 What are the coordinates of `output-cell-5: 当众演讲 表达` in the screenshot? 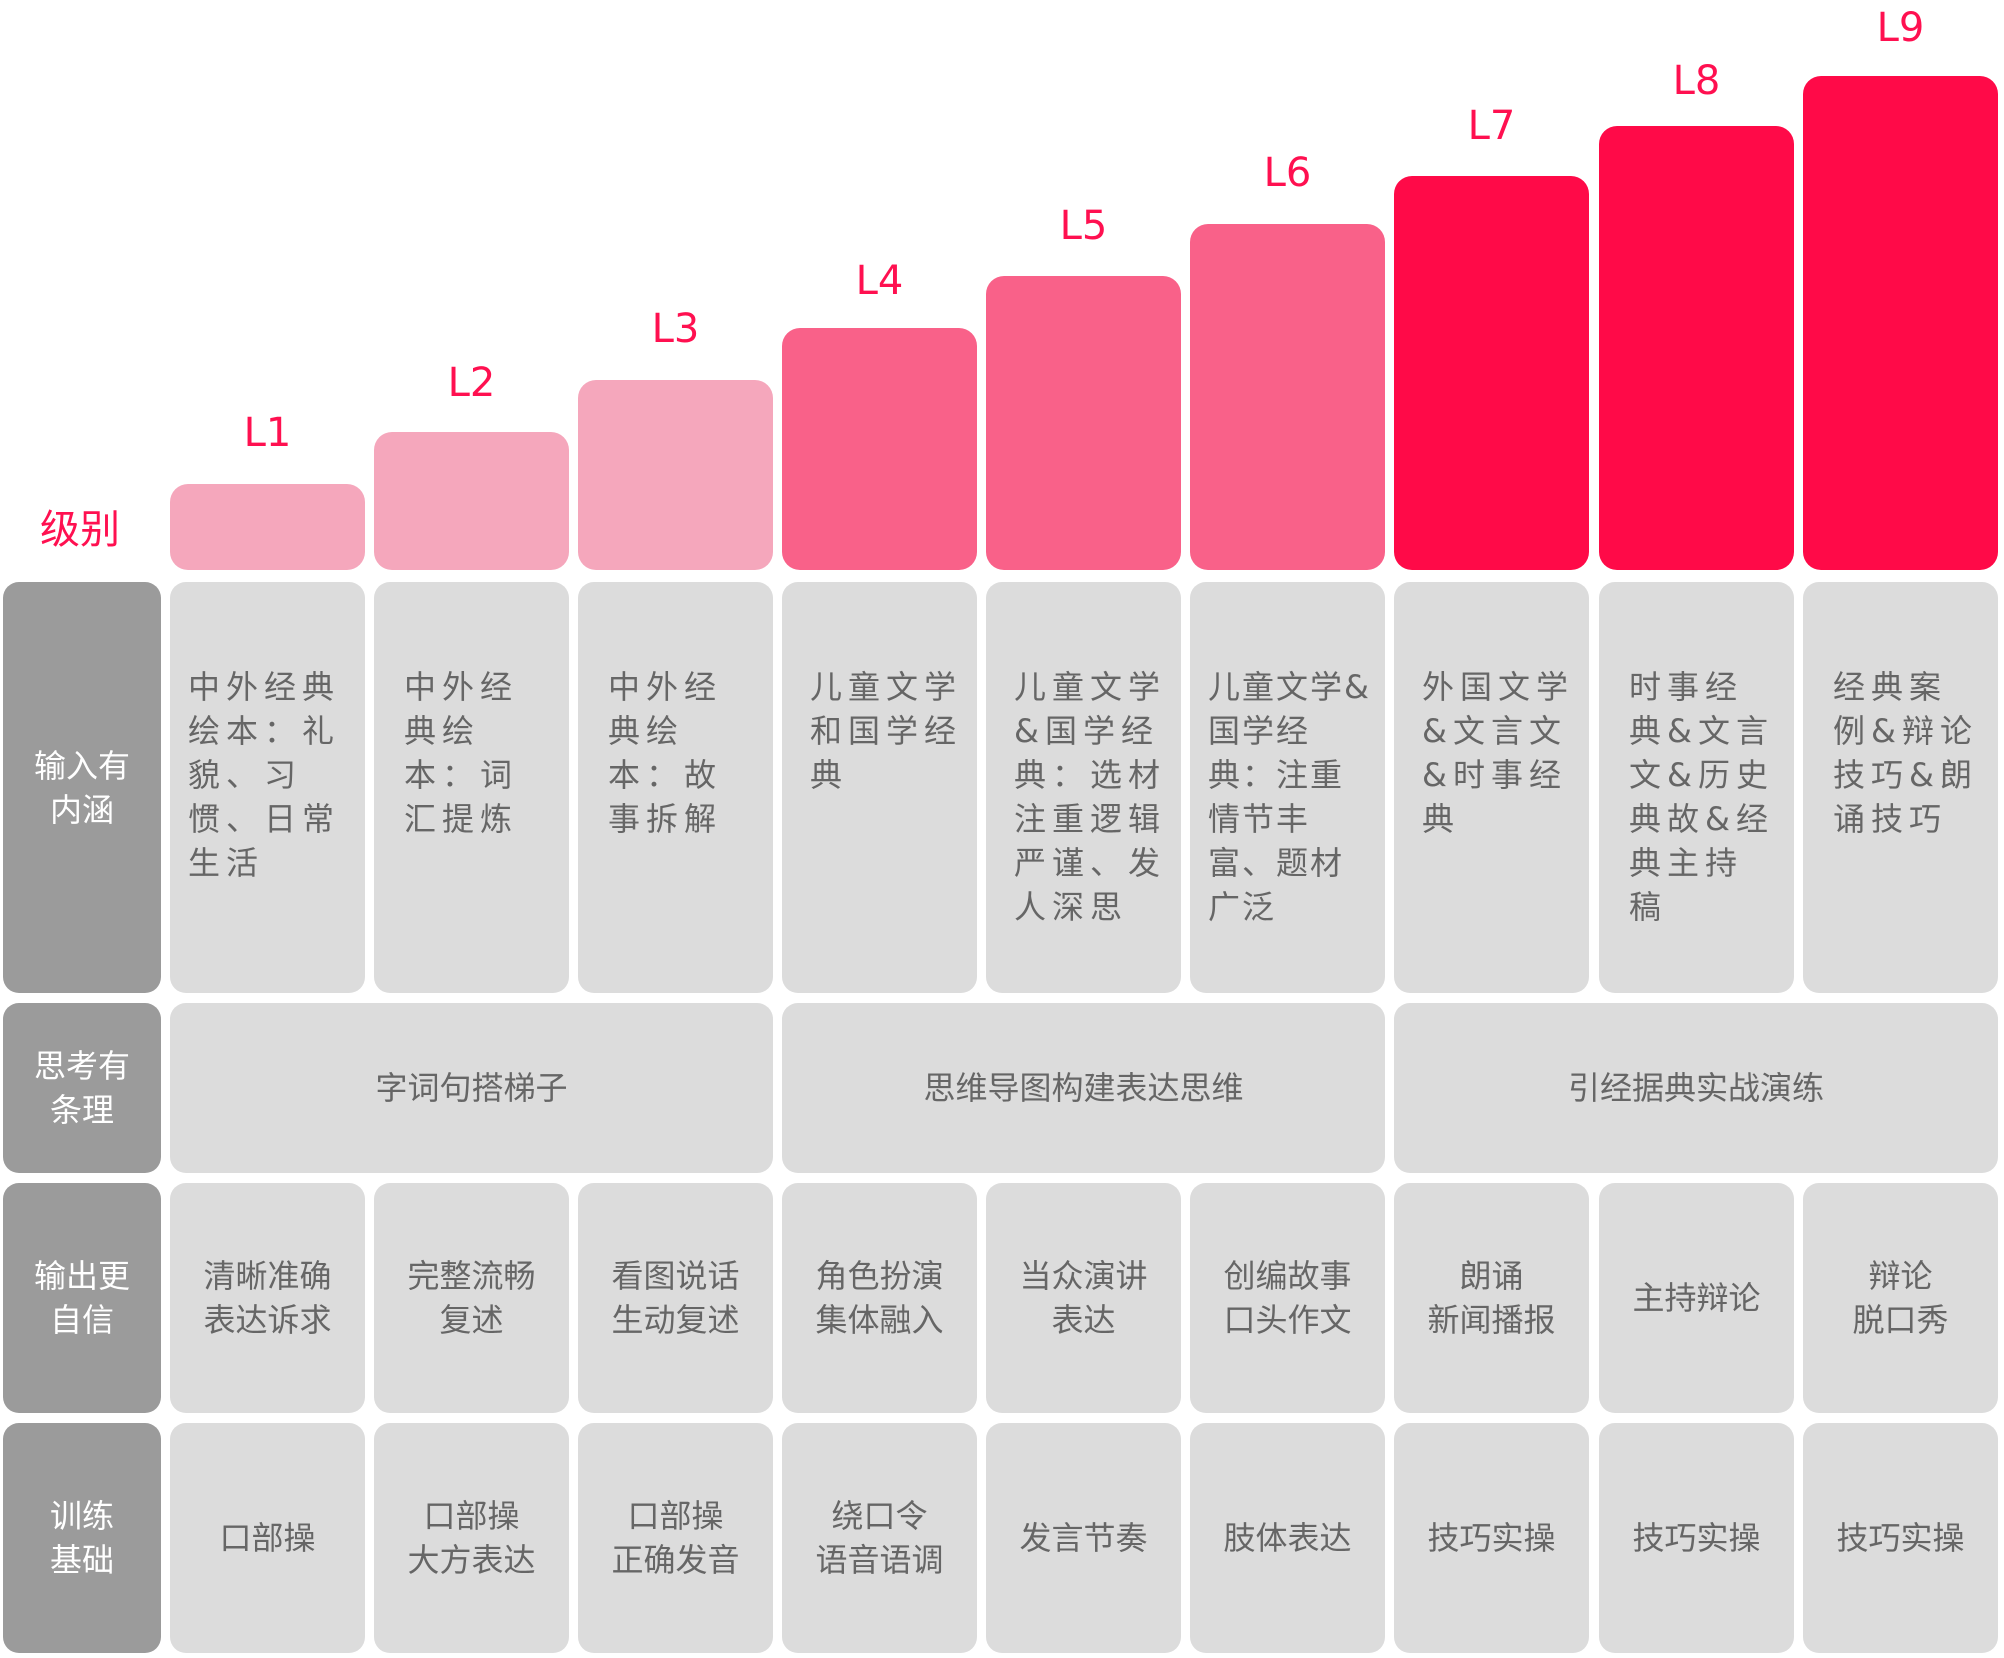 It's located at (1083, 1298).